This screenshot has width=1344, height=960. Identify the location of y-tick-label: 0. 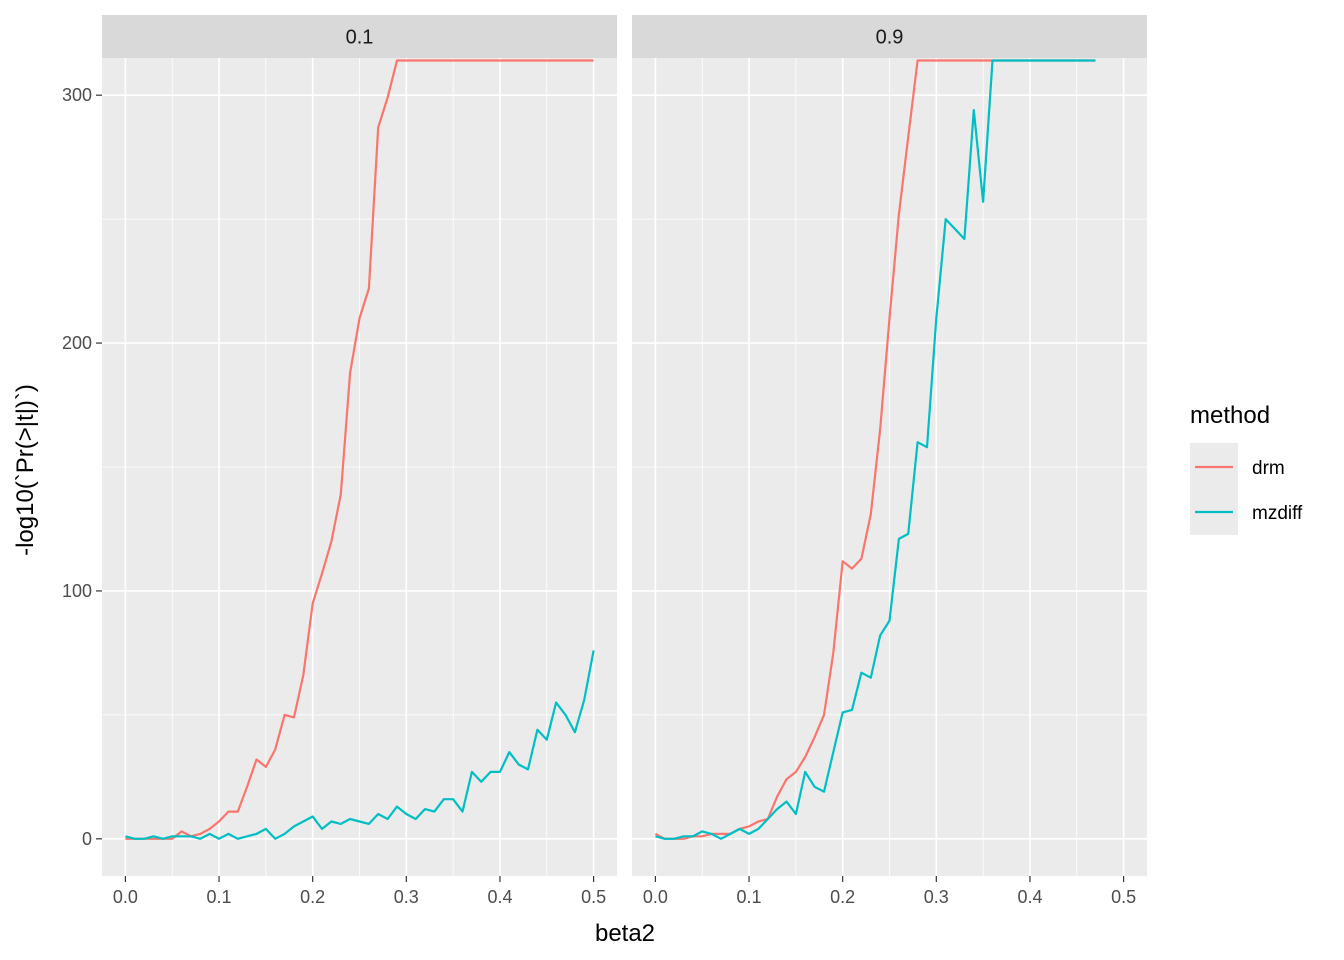
(87, 839).